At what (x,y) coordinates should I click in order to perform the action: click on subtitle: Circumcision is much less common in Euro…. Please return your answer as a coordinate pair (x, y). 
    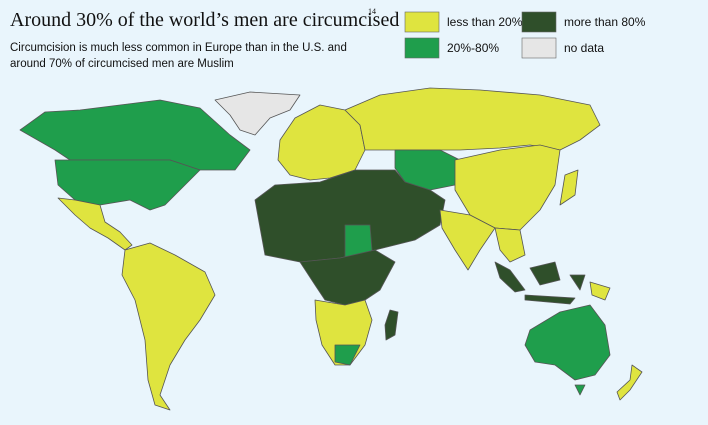
    Looking at the image, I should click on (178, 48).